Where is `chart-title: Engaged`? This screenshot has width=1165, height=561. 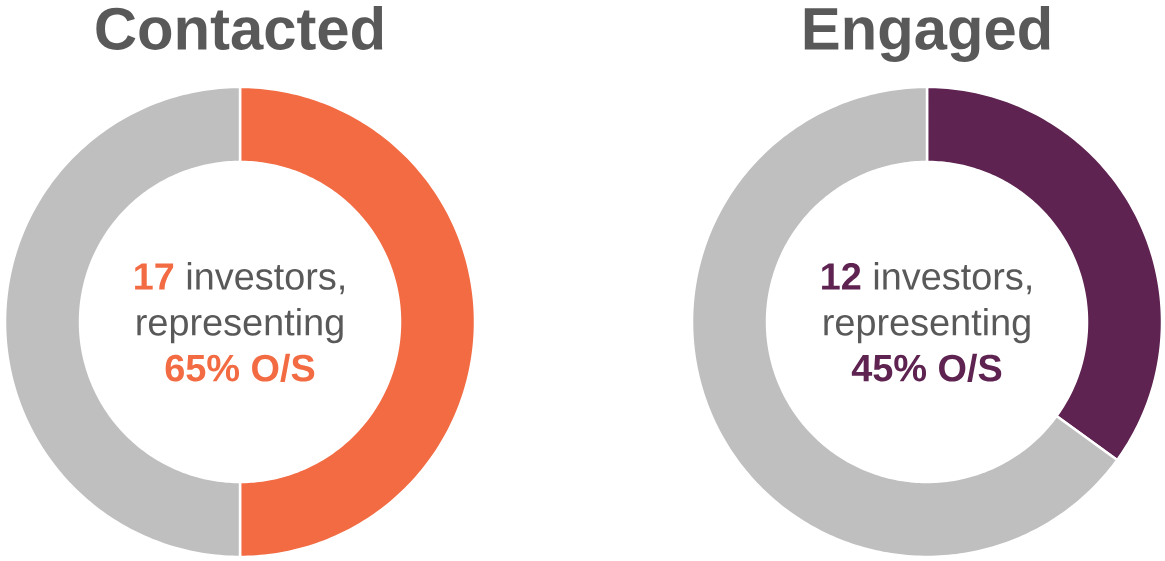 chart-title: Engaged is located at coordinates (927, 34).